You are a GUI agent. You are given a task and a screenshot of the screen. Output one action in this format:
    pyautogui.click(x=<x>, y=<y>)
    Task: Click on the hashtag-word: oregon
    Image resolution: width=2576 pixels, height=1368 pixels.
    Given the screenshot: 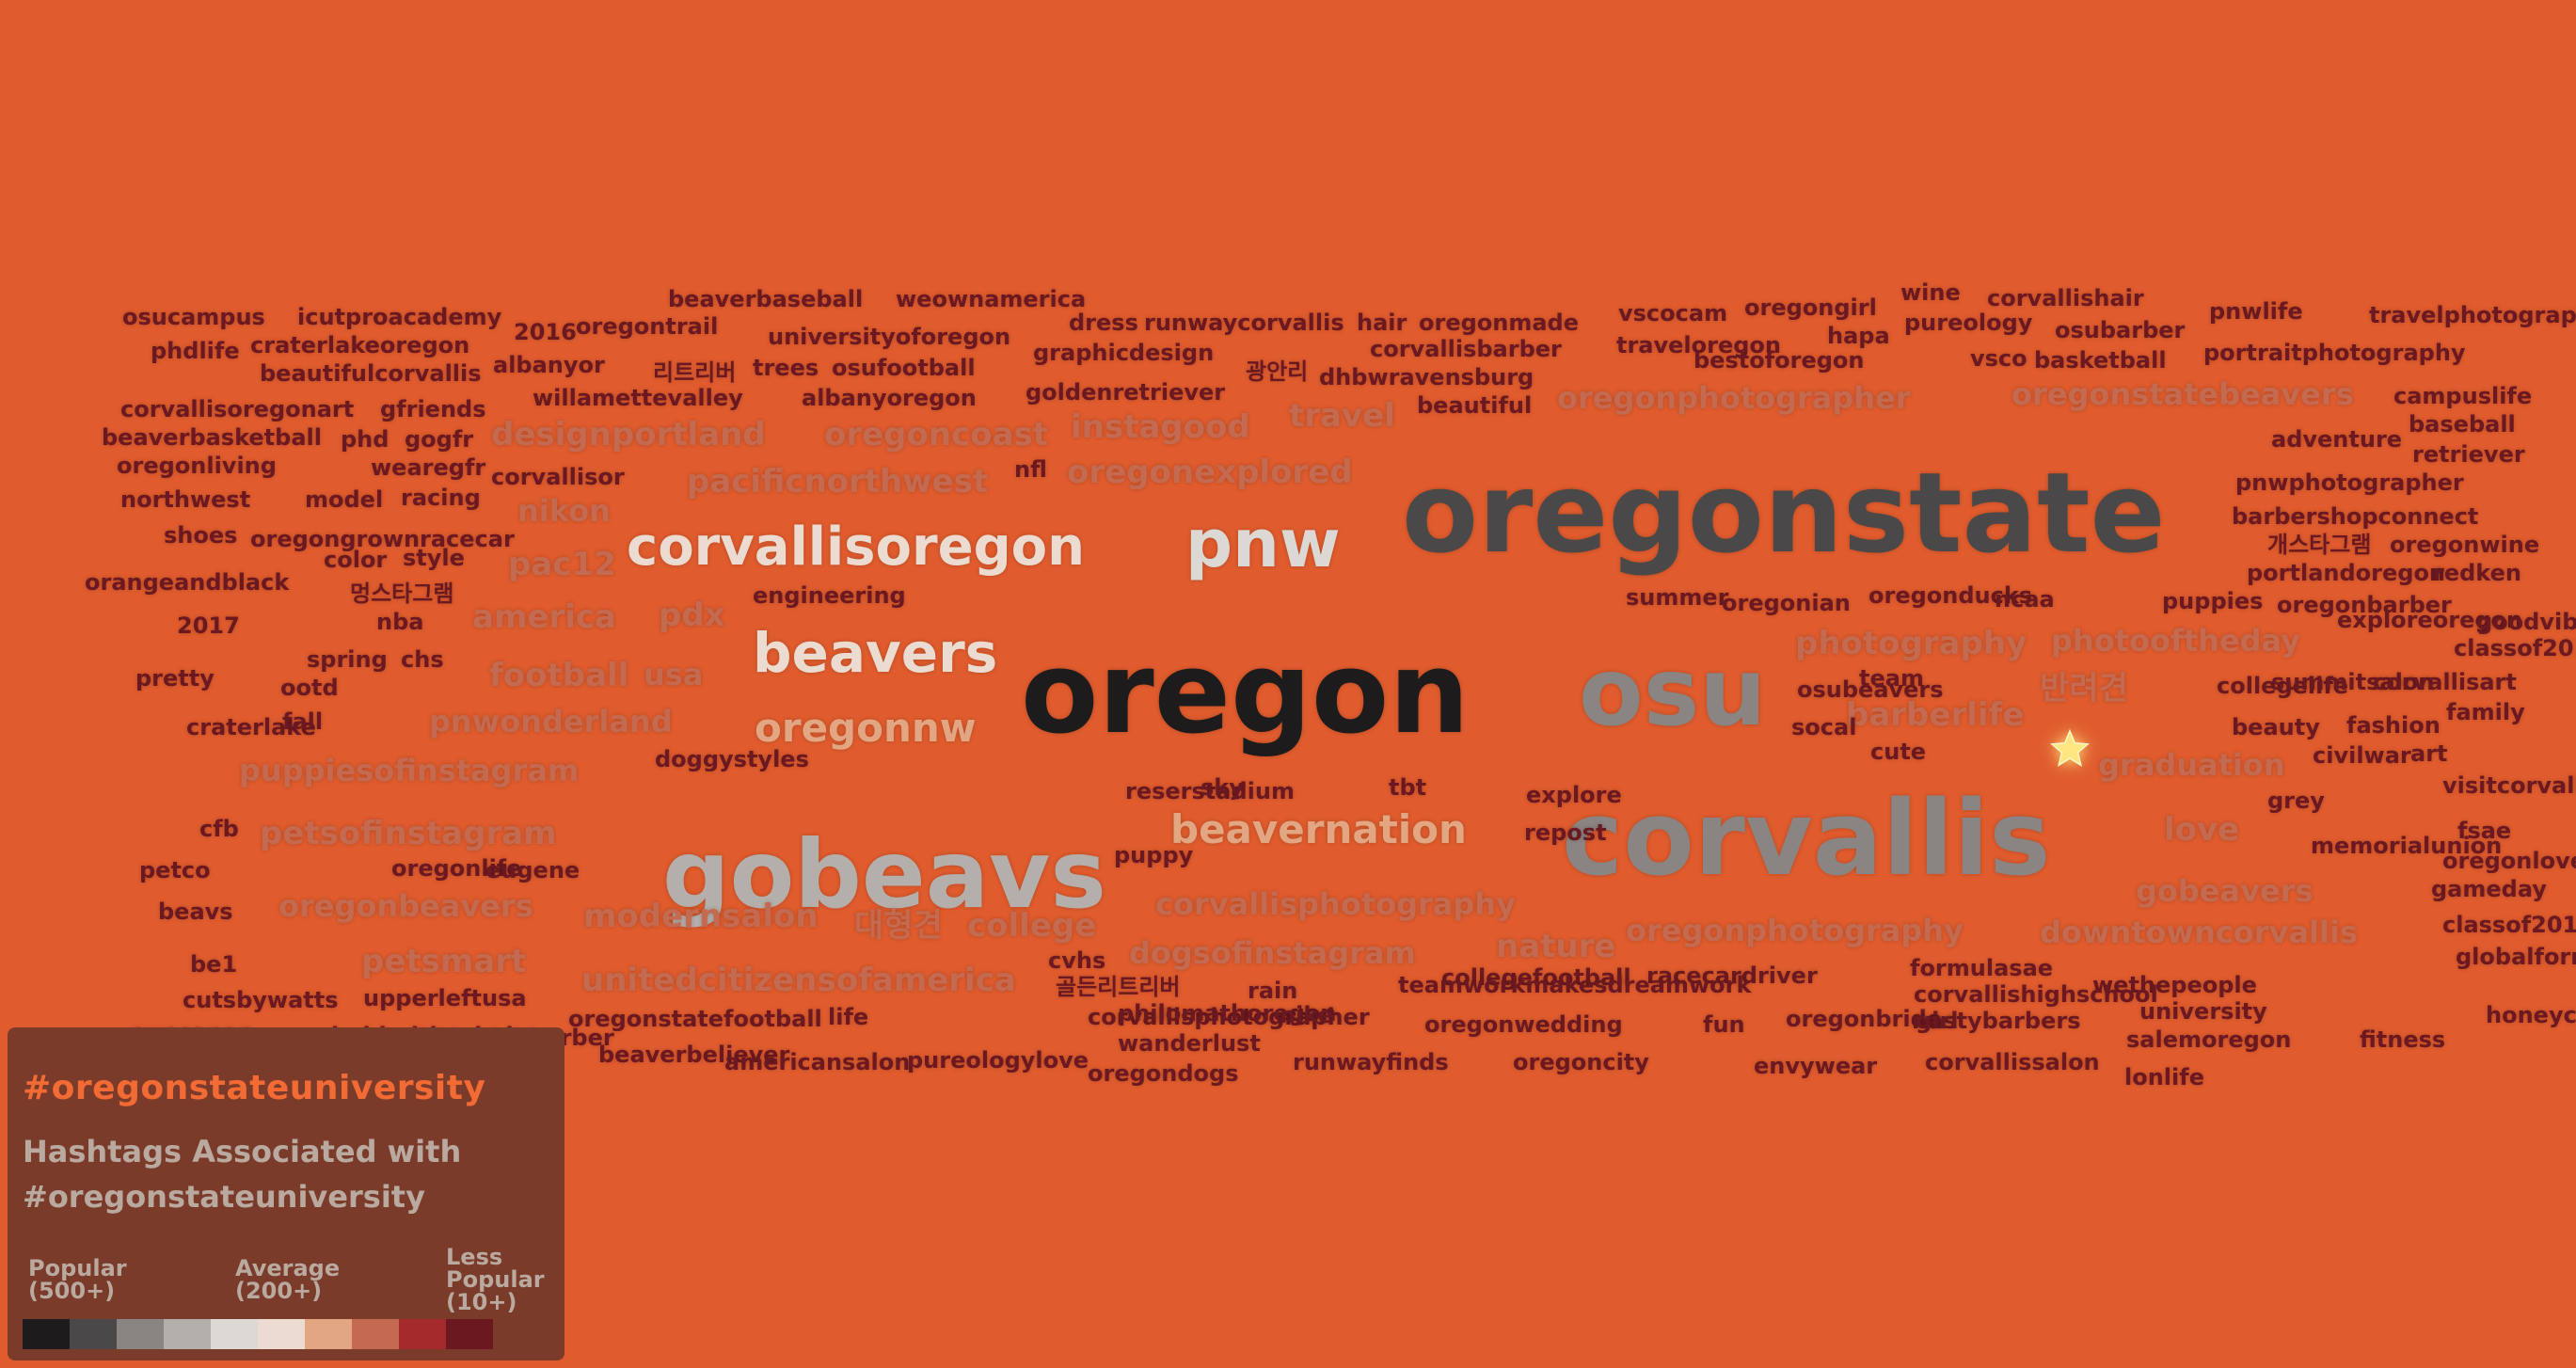 What is the action you would take?
    pyautogui.click(x=1245, y=693)
    